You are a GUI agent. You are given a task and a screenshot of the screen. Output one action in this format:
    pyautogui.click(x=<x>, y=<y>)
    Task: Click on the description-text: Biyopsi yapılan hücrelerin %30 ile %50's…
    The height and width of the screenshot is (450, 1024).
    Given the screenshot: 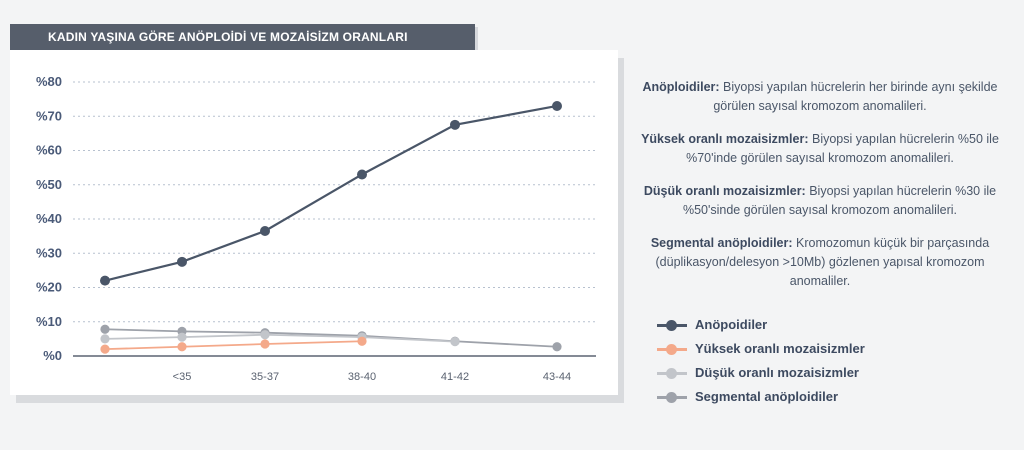 What is the action you would take?
    pyautogui.click(x=839, y=200)
    